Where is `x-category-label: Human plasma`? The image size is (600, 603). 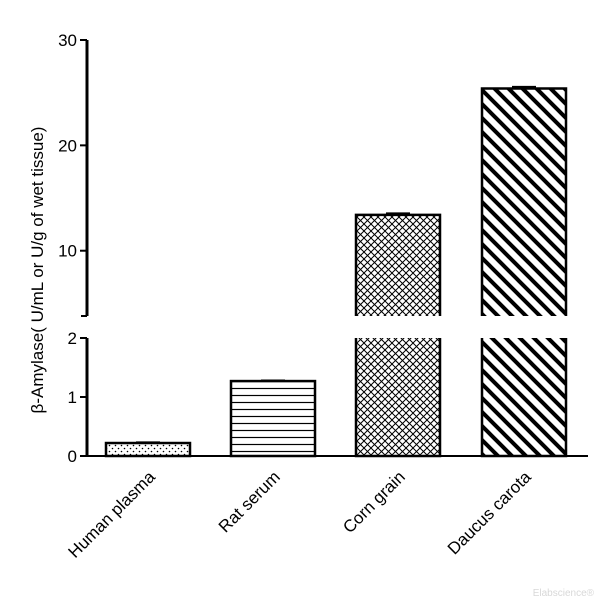
x-category-label: Human plasma is located at coordinates (112, 514).